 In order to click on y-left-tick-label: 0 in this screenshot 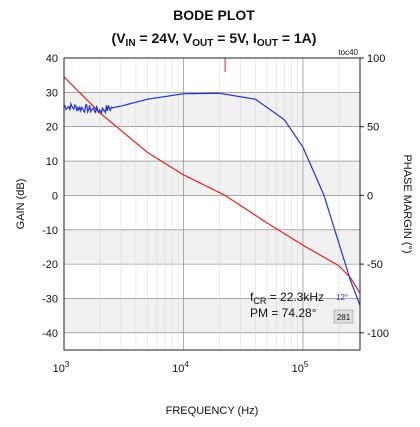, I will do `click(55, 196)`.